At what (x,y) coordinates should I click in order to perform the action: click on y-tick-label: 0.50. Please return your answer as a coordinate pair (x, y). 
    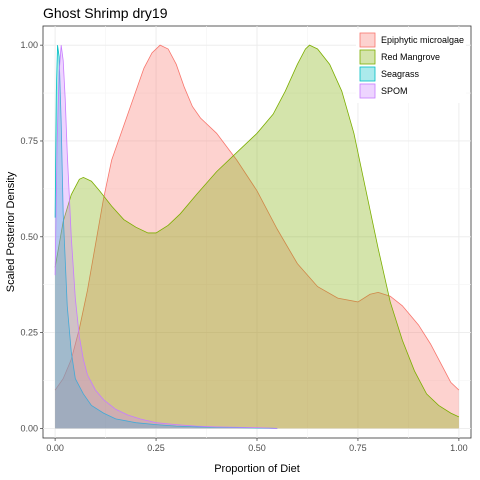
    Looking at the image, I should click on (29, 237).